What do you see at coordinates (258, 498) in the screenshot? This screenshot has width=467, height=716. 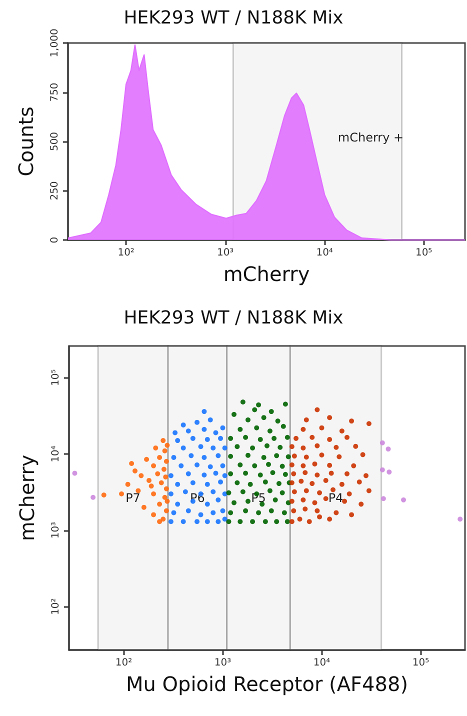 I see `band-label: P5` at bounding box center [258, 498].